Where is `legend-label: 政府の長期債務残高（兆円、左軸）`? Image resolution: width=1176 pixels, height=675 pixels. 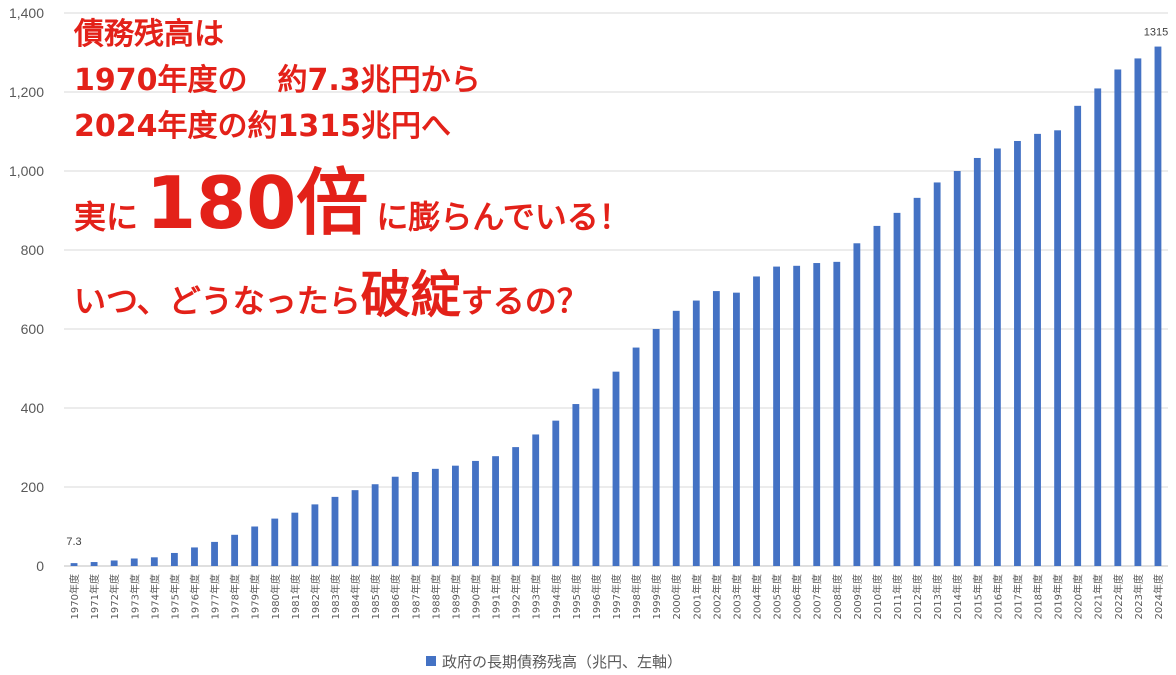 legend-label: 政府の長期債務残高（兆円、左軸） is located at coordinates (562, 662).